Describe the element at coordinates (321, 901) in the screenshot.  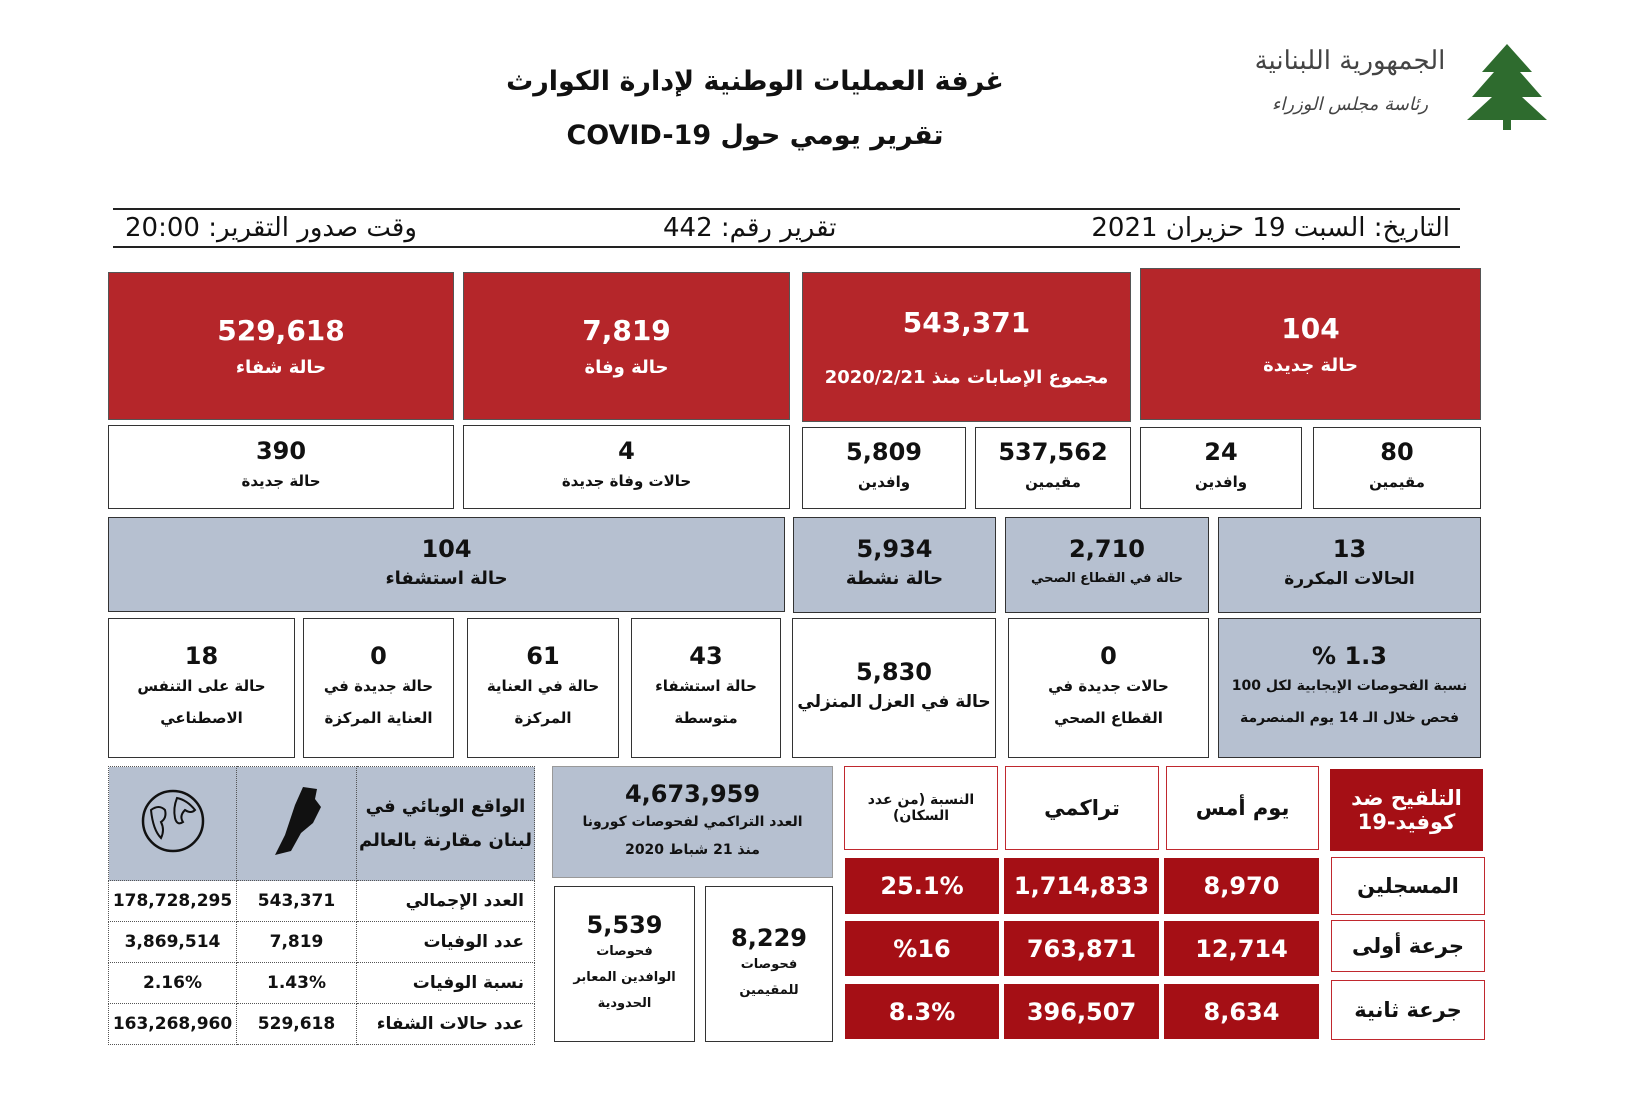
I see `table-row: 178,728,295 543,371 العدد الإجمالي` at that location.